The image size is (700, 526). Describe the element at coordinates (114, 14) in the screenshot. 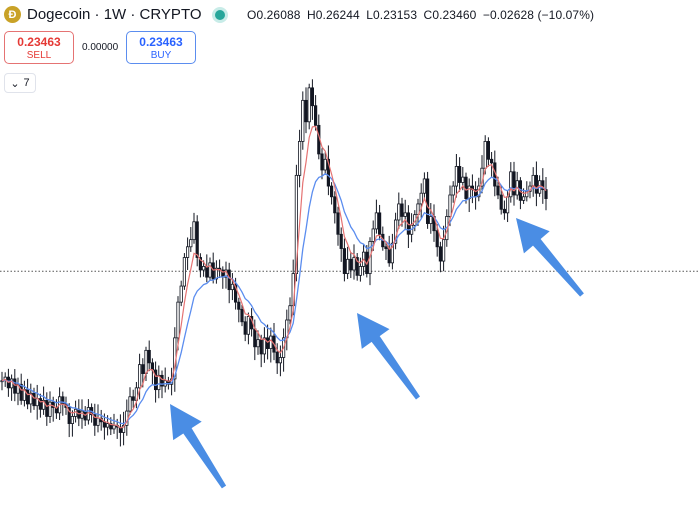

I see `symbol-title: Dogecoin · 1W · CRYPTO` at that location.